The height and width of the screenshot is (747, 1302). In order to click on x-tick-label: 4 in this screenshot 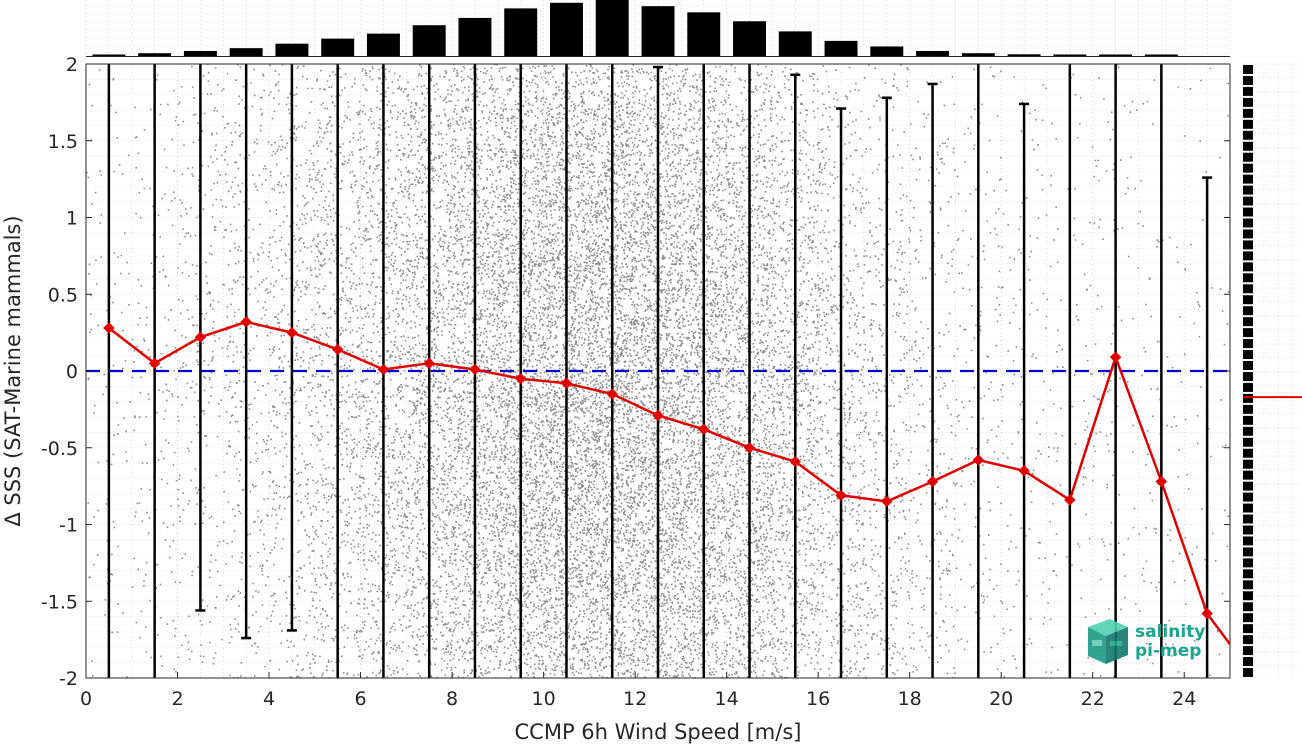, I will do `click(269, 699)`.